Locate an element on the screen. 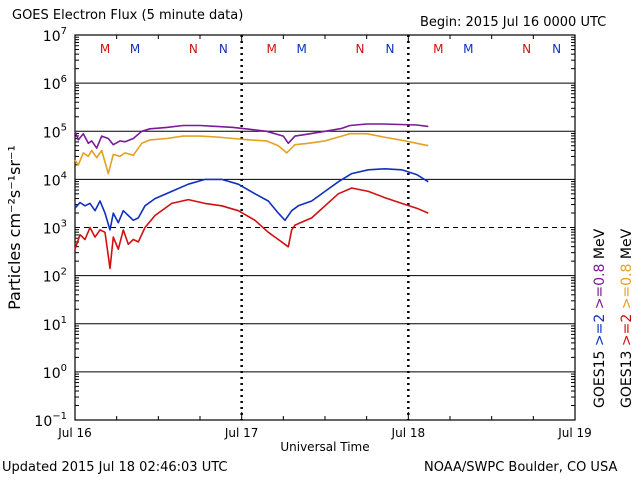 This screenshot has width=640, height=480. updated-timestamp: Updated 2015 Jul 18 02:46:03 UTC is located at coordinates (115, 467).